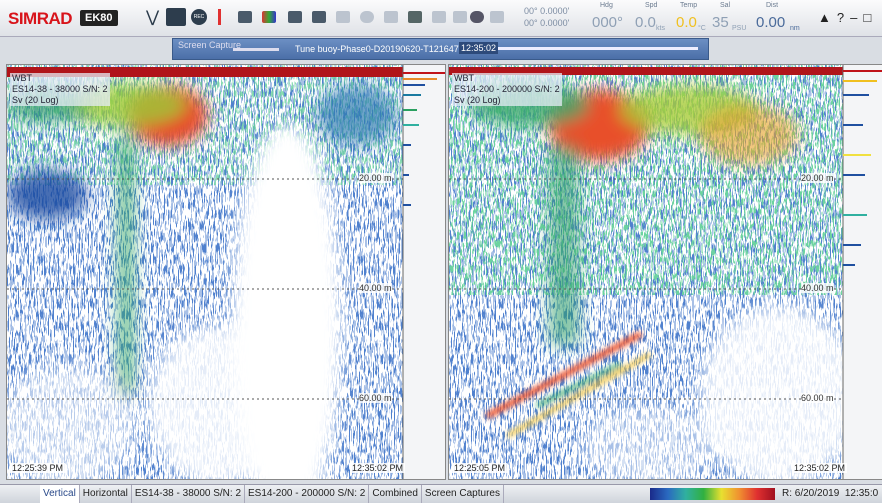 The height and width of the screenshot is (503, 882). I want to click on alarm, so click(219, 17).